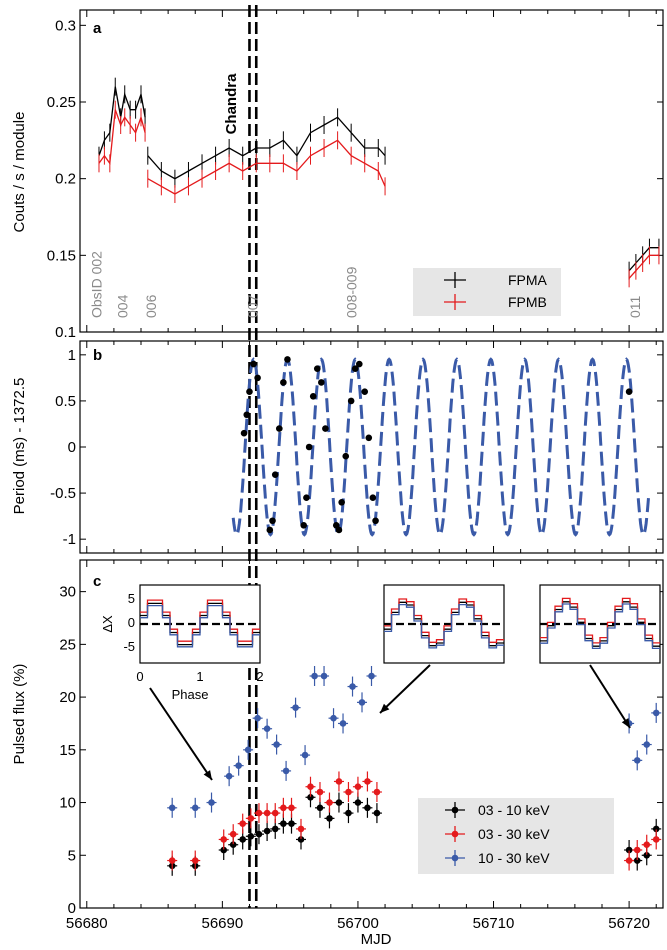 This screenshot has height=950, width=667. I want to click on xtick-label: 56680, so click(87, 923).